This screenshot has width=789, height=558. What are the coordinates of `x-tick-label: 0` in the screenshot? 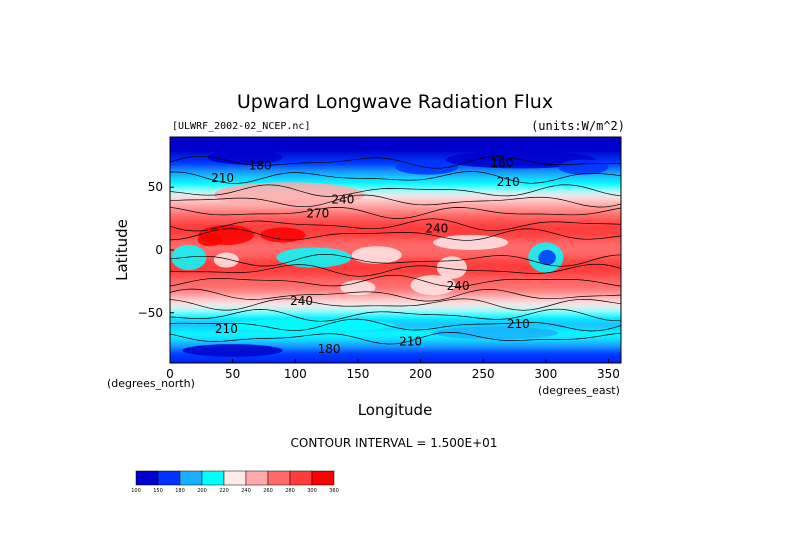 It's located at (170, 374).